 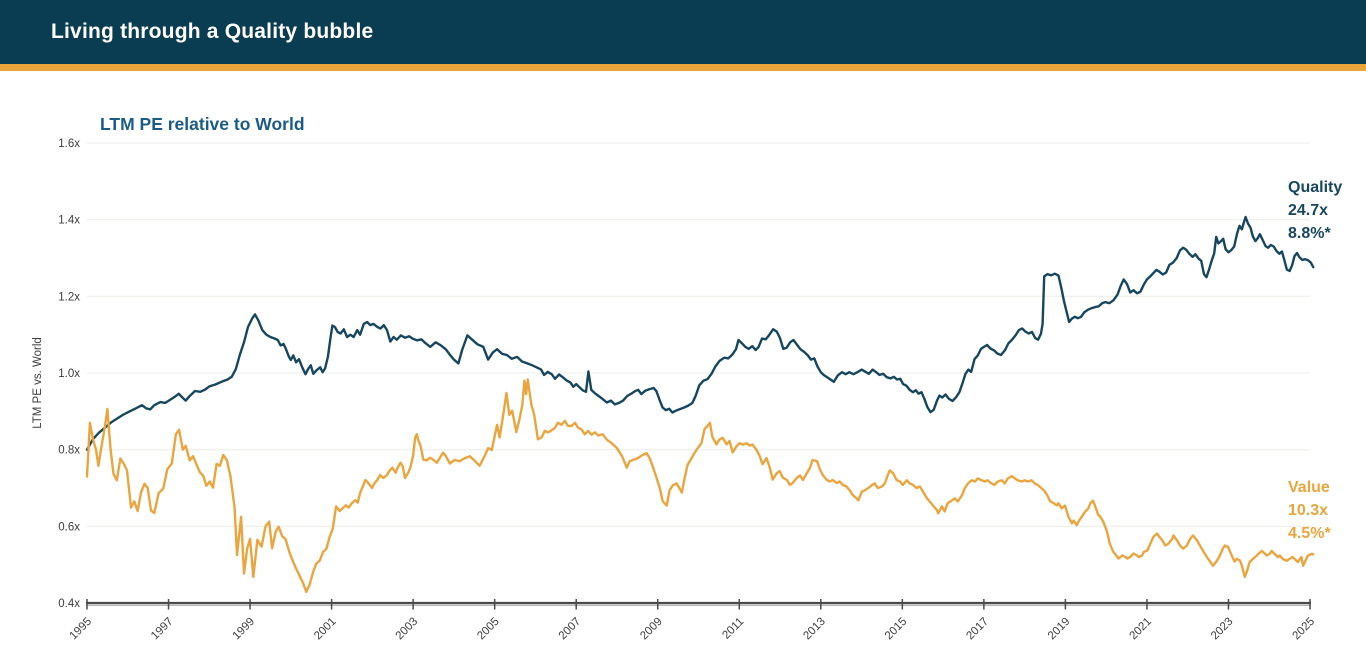 I want to click on x-tick-label: 2025, so click(x=1304, y=629).